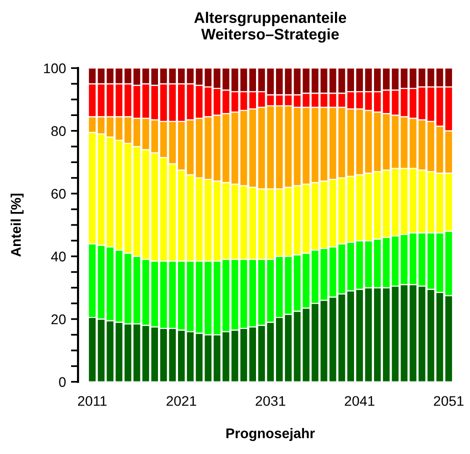 The image size is (470, 454). Describe the element at coordinates (359, 401) in the screenshot. I see `x-tick-label: 2041` at that location.